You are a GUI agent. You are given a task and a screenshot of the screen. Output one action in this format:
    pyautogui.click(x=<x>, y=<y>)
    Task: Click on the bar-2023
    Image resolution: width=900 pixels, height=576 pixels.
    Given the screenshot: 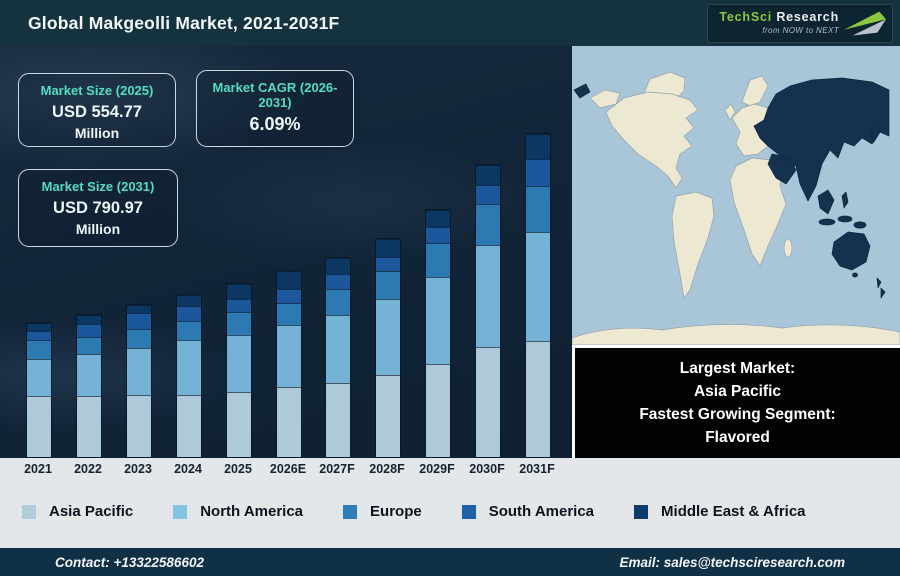 What is the action you would take?
    pyautogui.click(x=139, y=381)
    